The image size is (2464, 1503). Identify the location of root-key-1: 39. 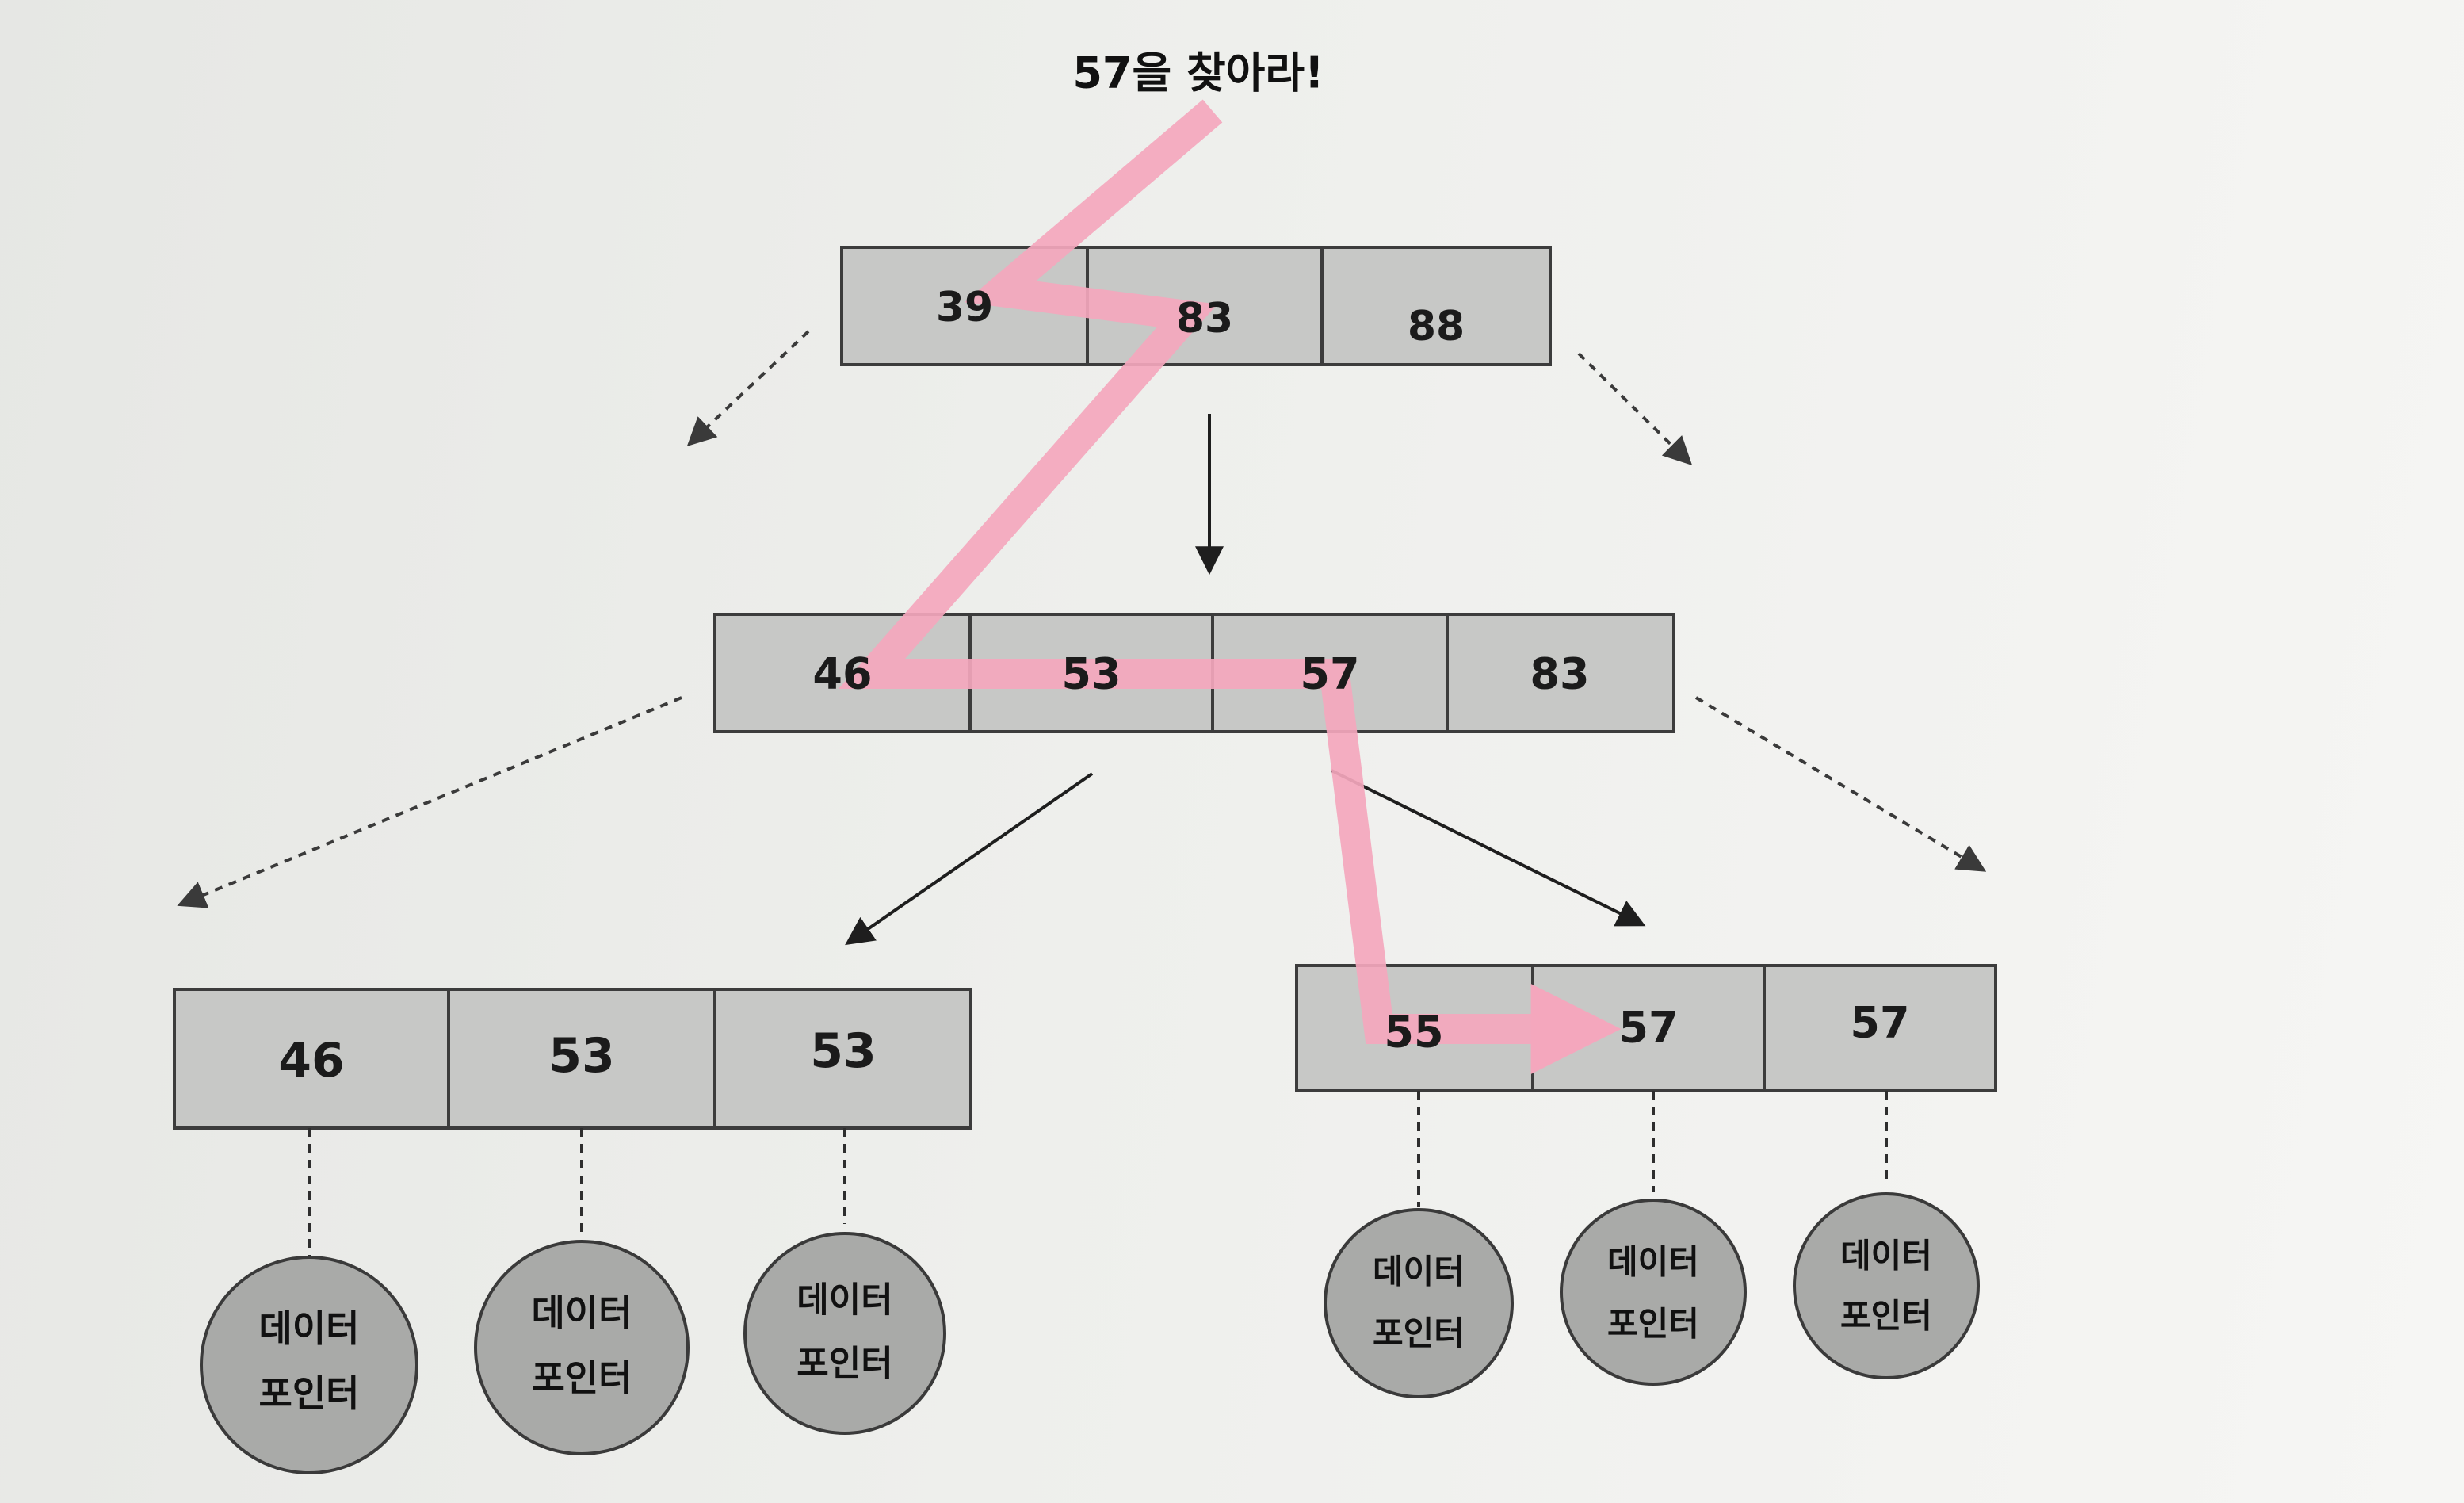
(965, 307).